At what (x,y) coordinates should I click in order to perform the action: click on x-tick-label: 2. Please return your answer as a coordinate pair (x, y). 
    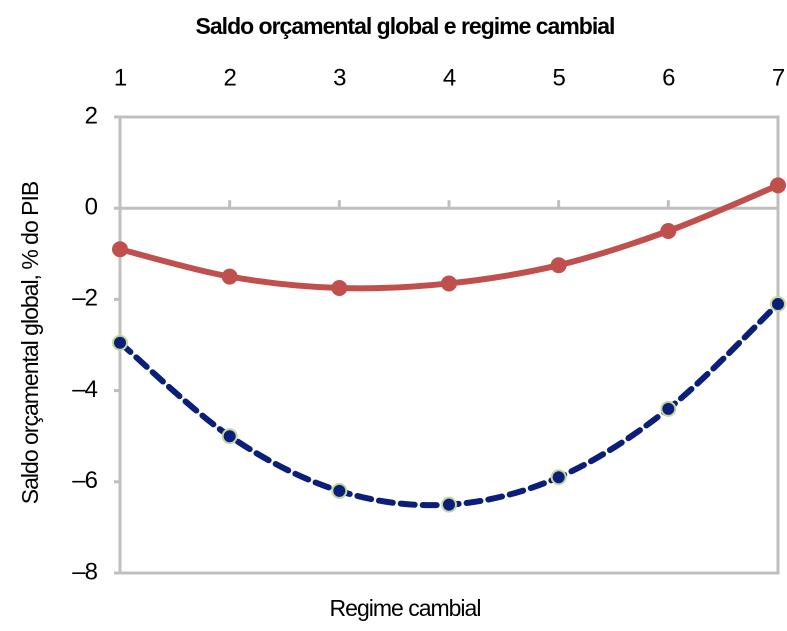
    Looking at the image, I should click on (229, 77).